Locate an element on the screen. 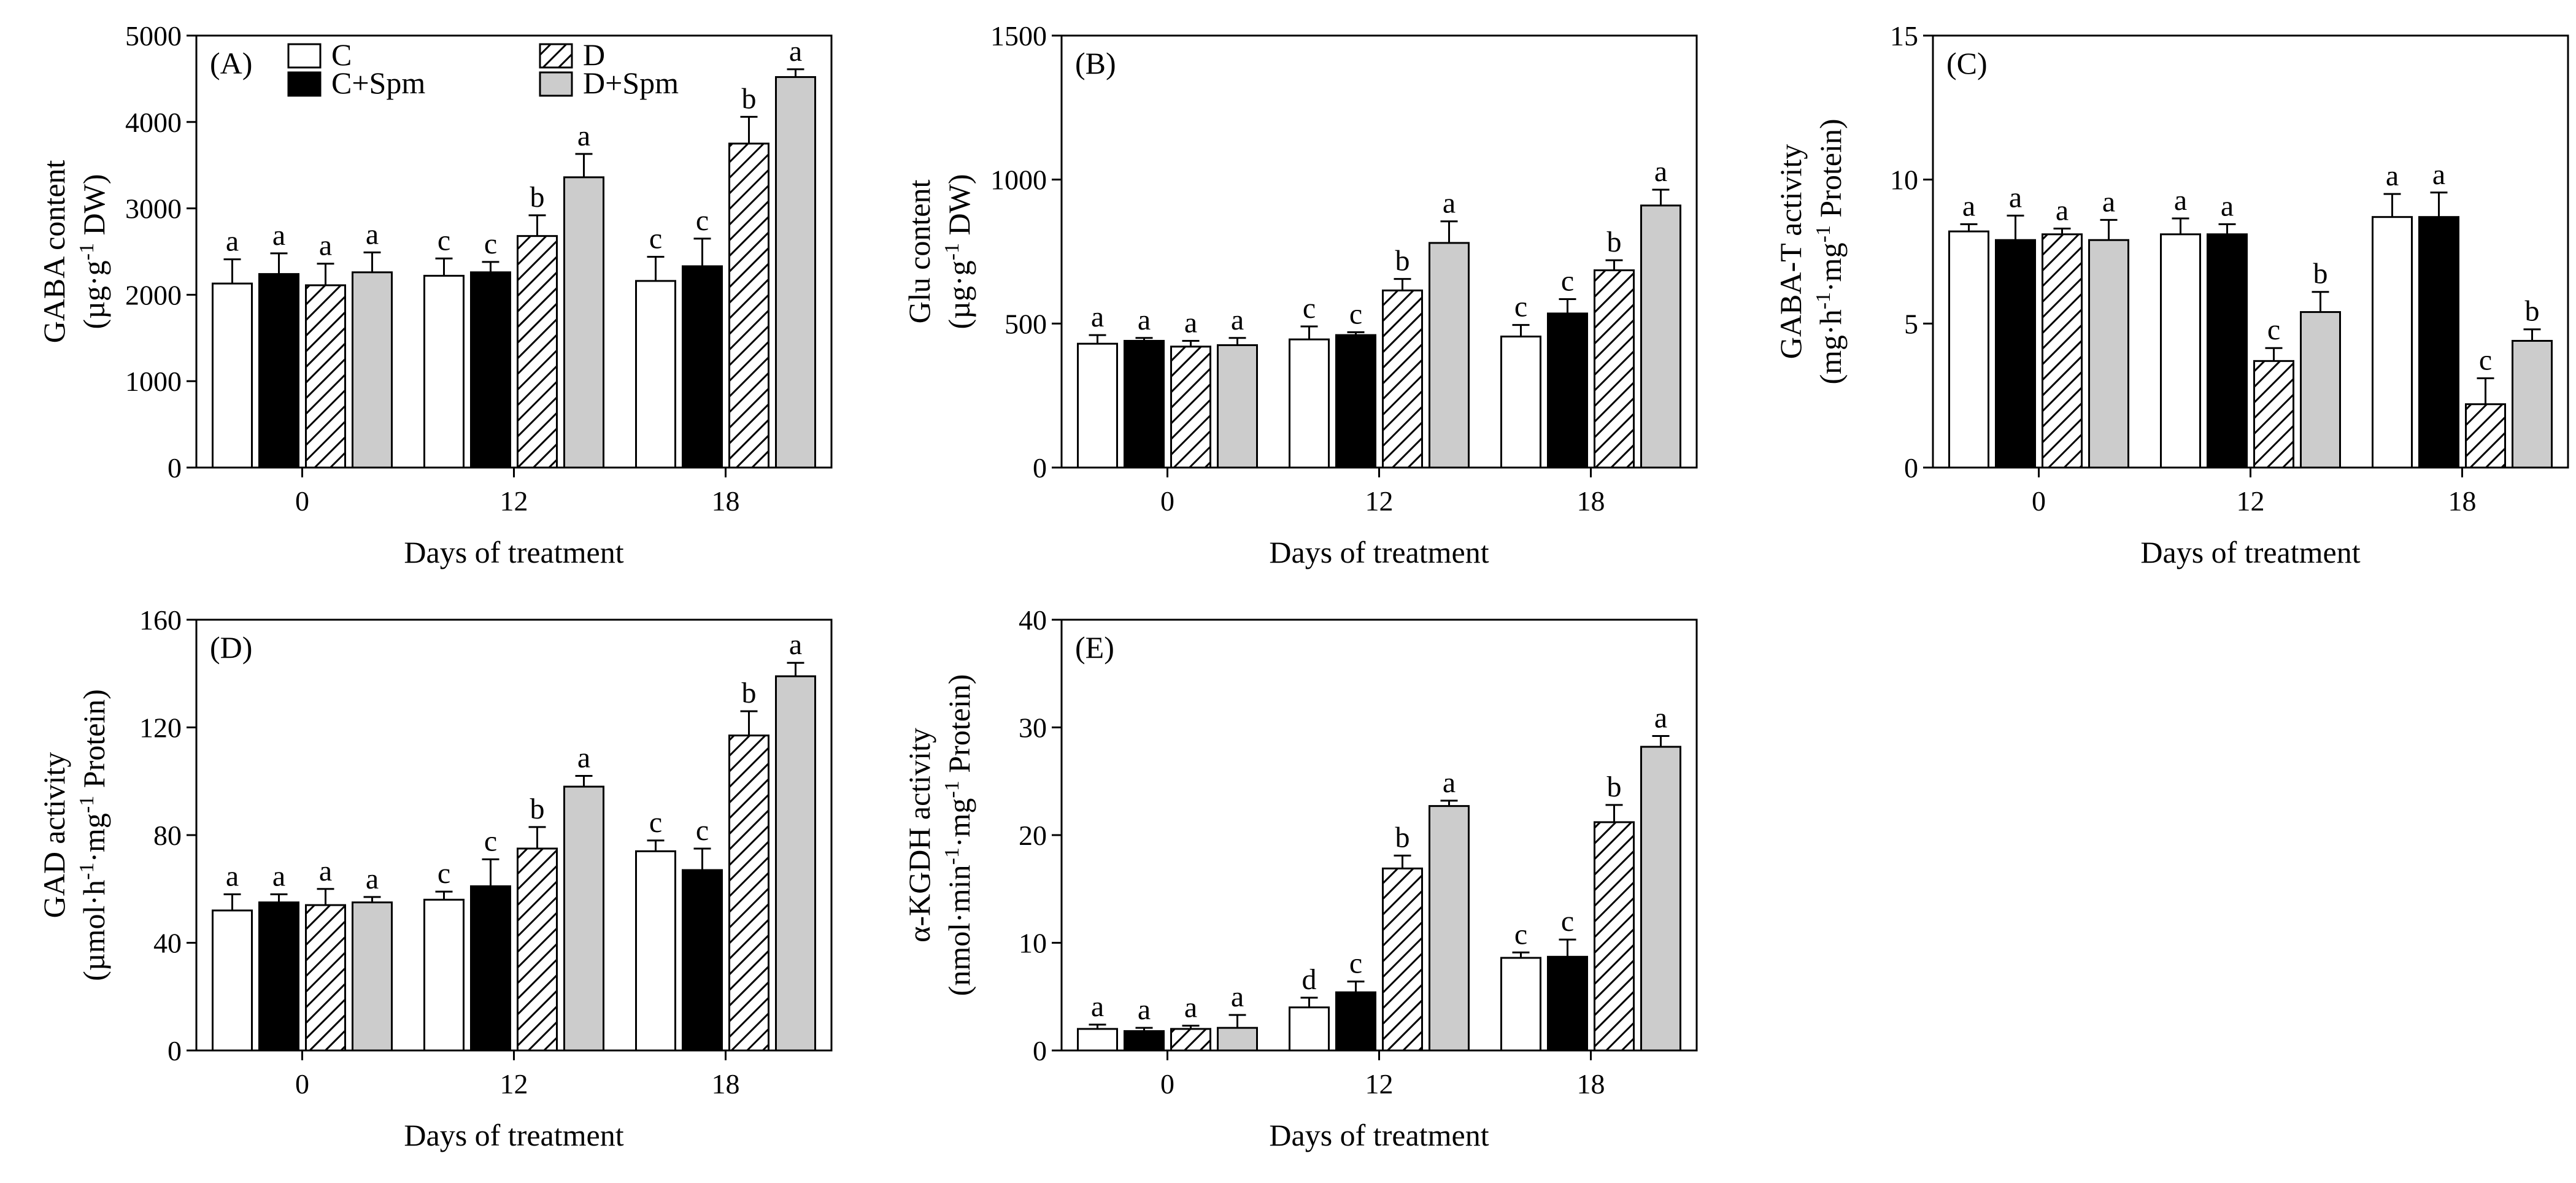 This screenshot has width=2576, height=1183. y-axis-title: α-KGDH activity is located at coordinates (919, 835).